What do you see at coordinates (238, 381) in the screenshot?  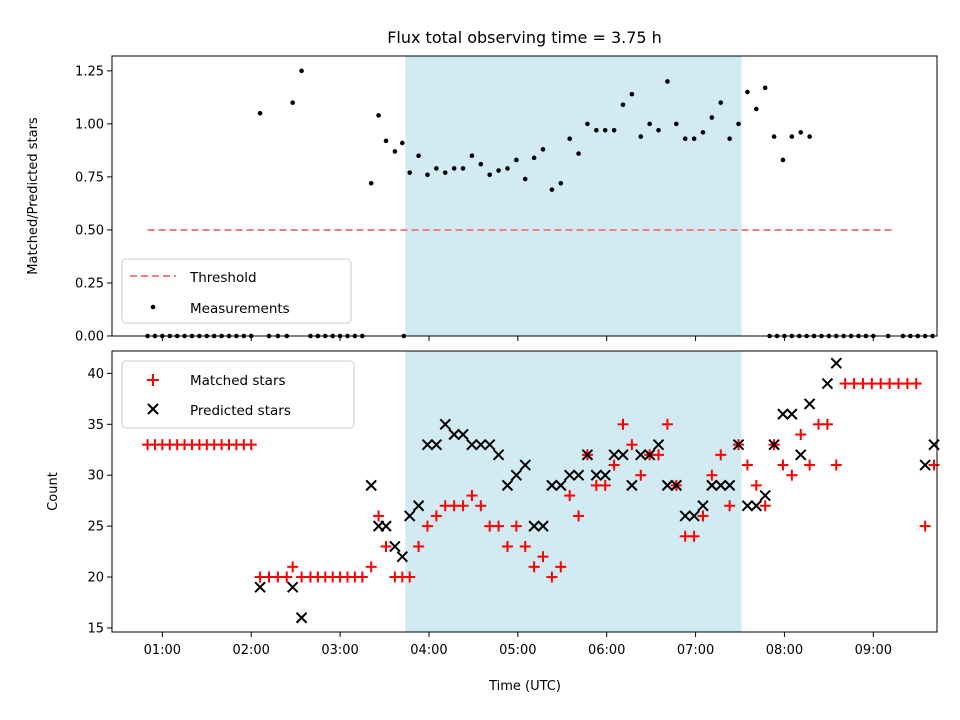 I see `matched-legend-label: Matched stars` at bounding box center [238, 381].